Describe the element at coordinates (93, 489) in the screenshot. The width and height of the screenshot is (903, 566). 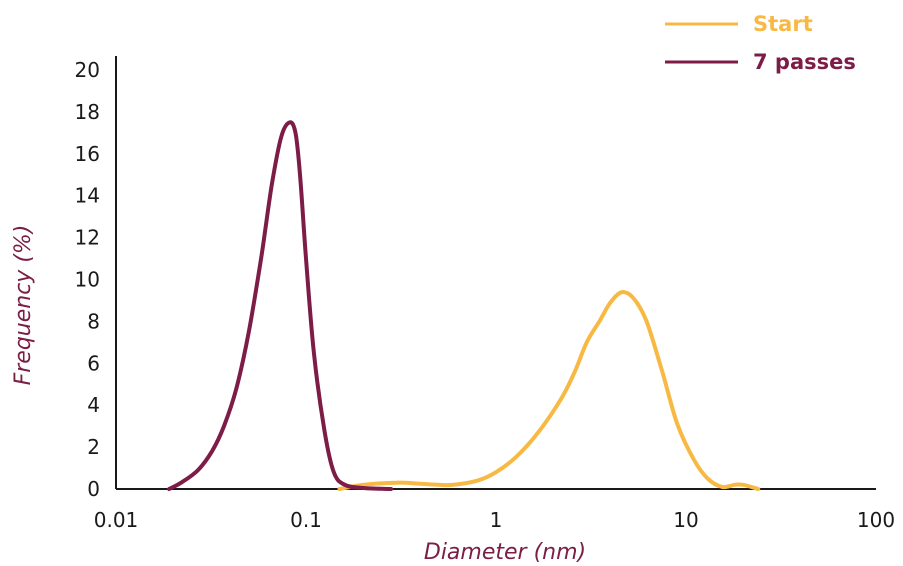
I see `y-tick-label: 0` at that location.